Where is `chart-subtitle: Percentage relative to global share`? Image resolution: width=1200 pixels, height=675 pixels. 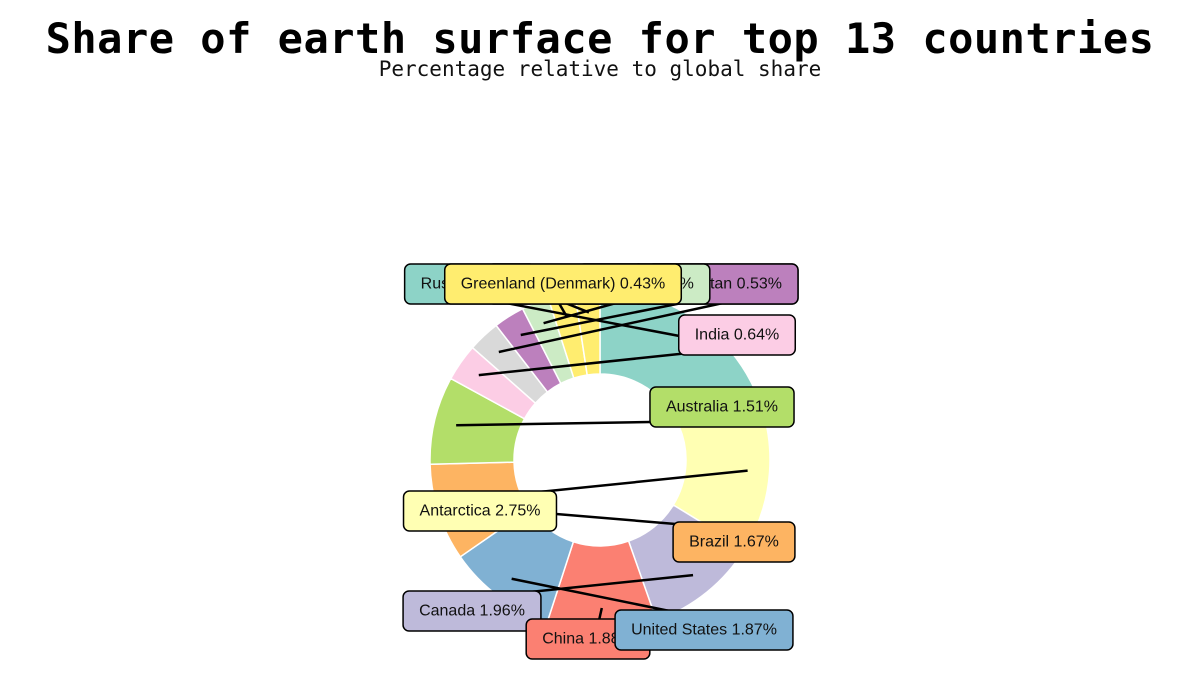
chart-subtitle: Percentage relative to global share is located at coordinates (600, 69).